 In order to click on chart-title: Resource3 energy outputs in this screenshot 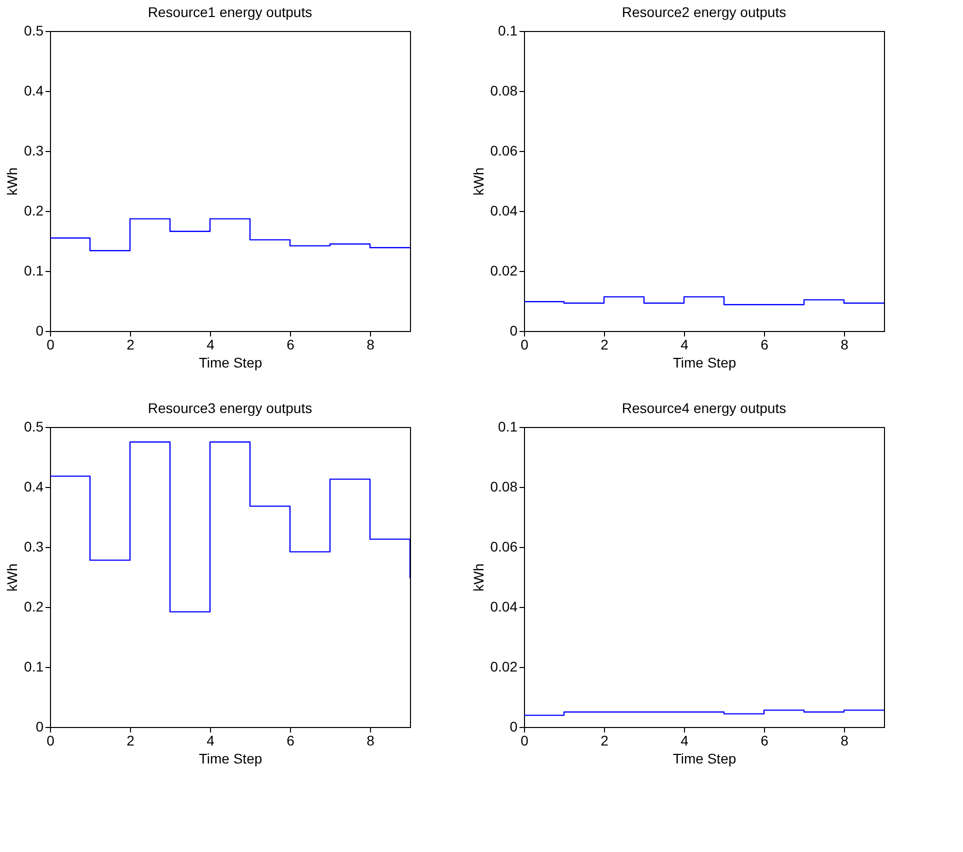, I will do `click(230, 408)`.